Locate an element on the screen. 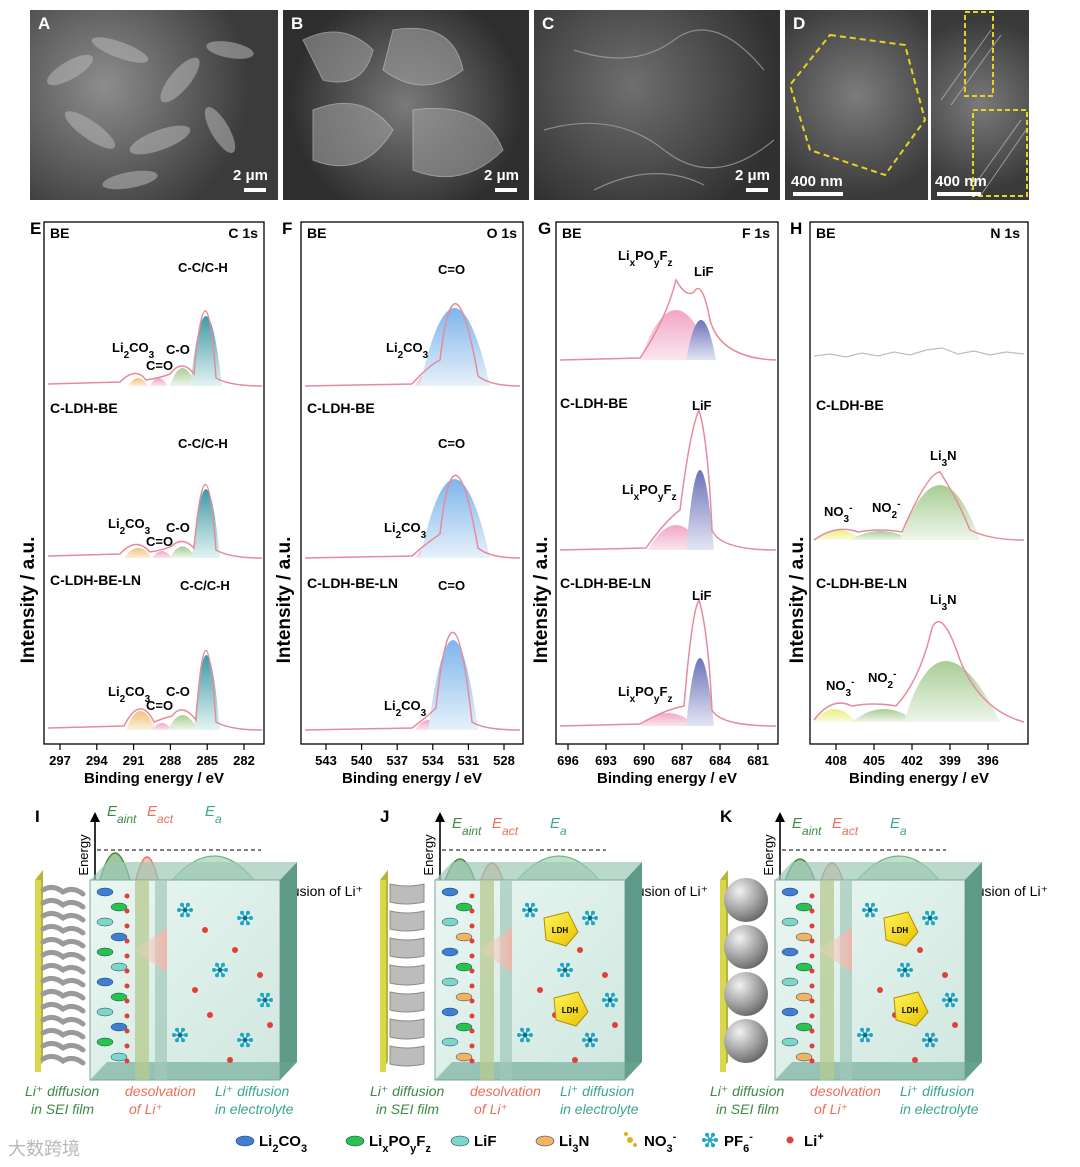  panel-frame-f is located at coordinates (412, 483).